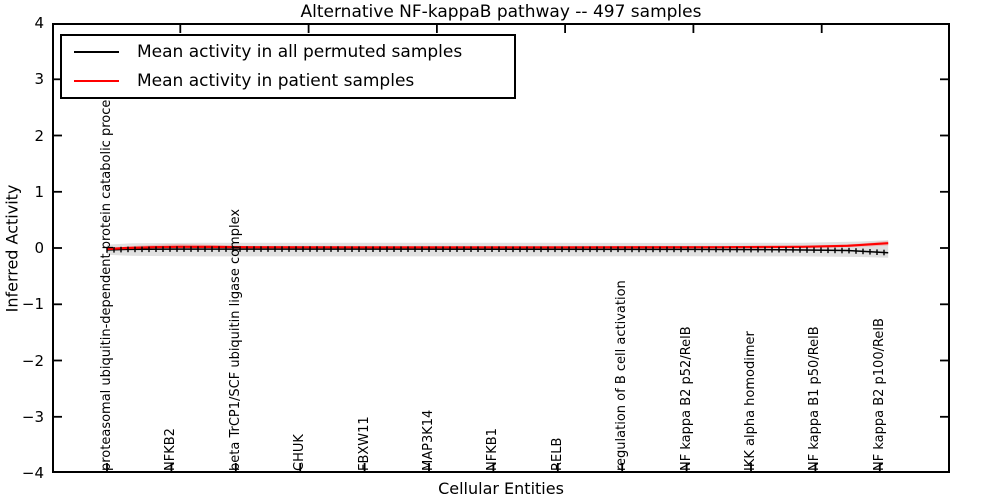 This screenshot has width=1000, height=500. I want to click on x-tick-label: IKK alpha homodimer, so click(750, 401).